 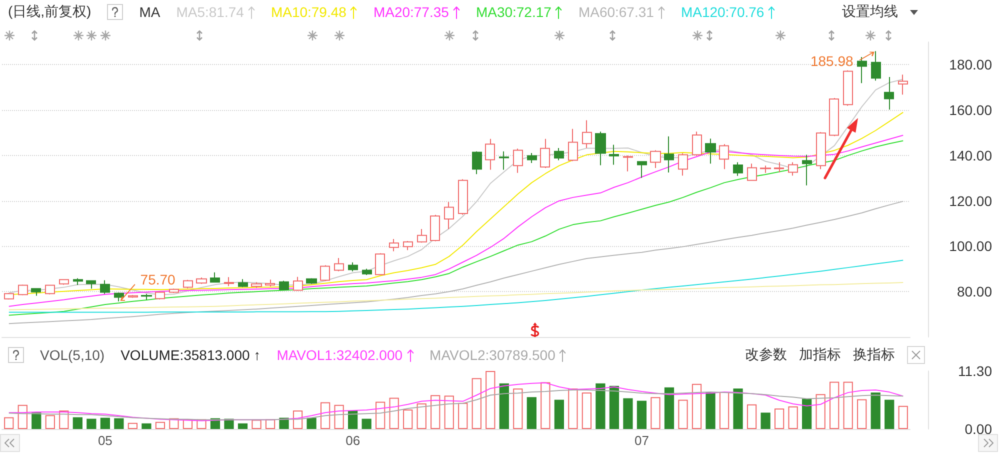 I want to click on text: VOLUME:35813.000 ↑, so click(x=190, y=355).